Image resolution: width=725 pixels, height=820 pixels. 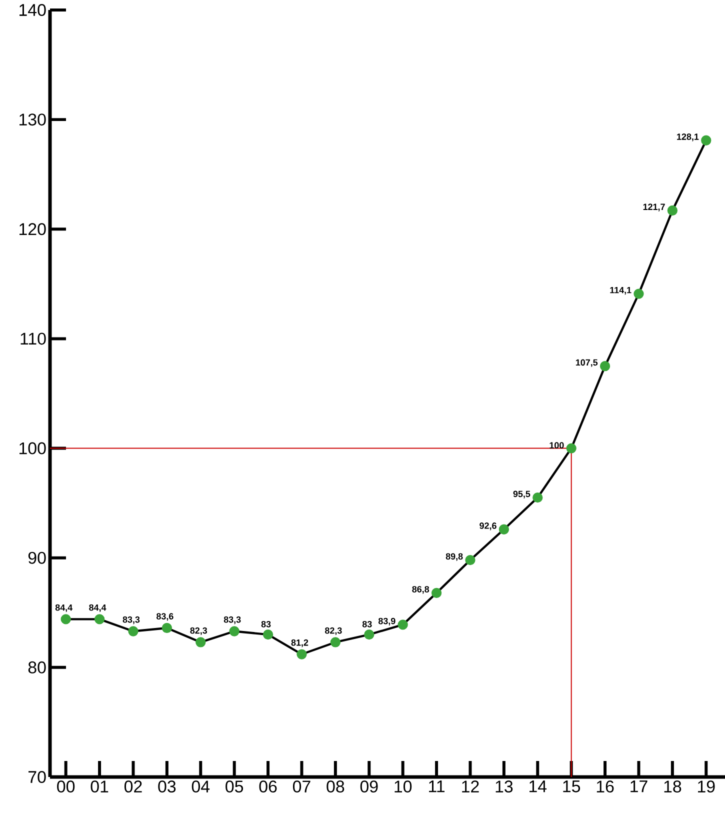 I want to click on data-label: 92,6, so click(x=488, y=526).